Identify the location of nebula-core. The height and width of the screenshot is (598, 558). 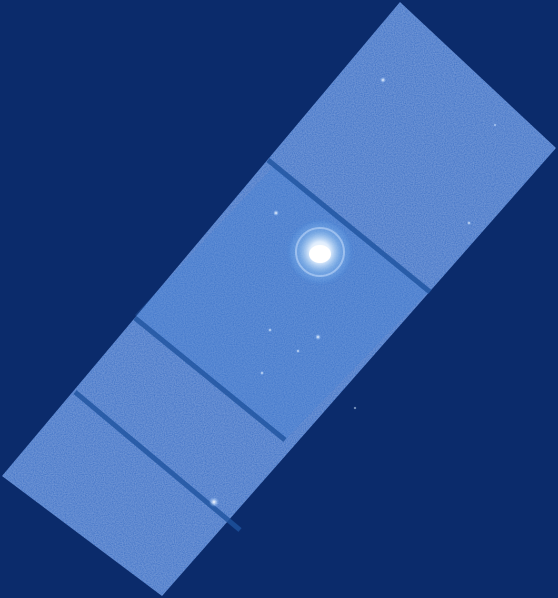
(320, 254).